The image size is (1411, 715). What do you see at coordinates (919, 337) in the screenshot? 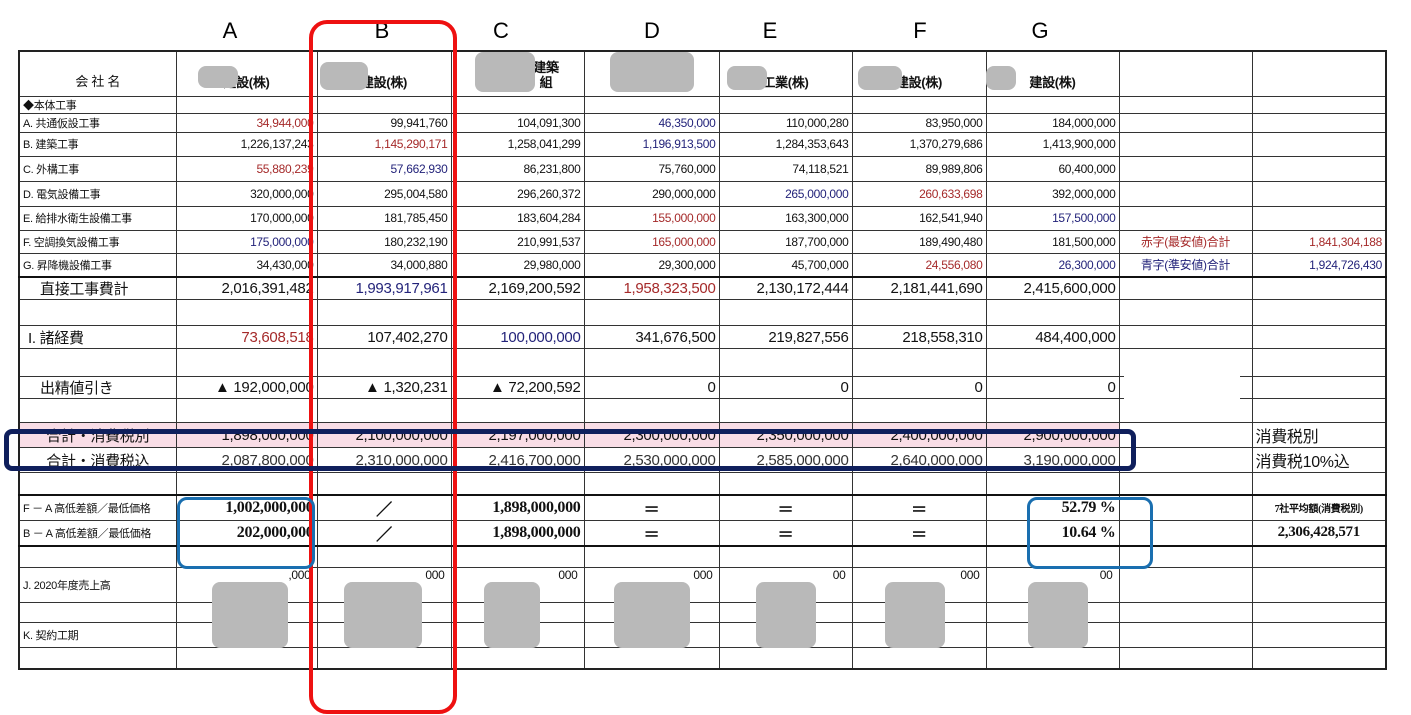
I see `cell: 218,558,310` at bounding box center [919, 337].